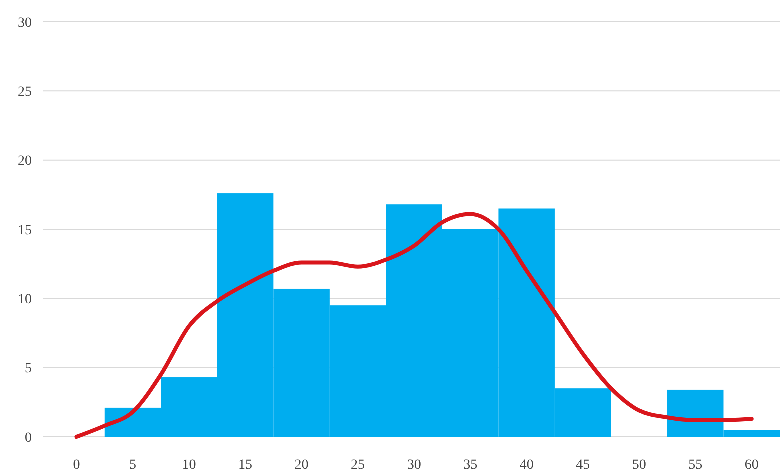 The height and width of the screenshot is (475, 780). I want to click on y-tick-label: 5, so click(28, 369).